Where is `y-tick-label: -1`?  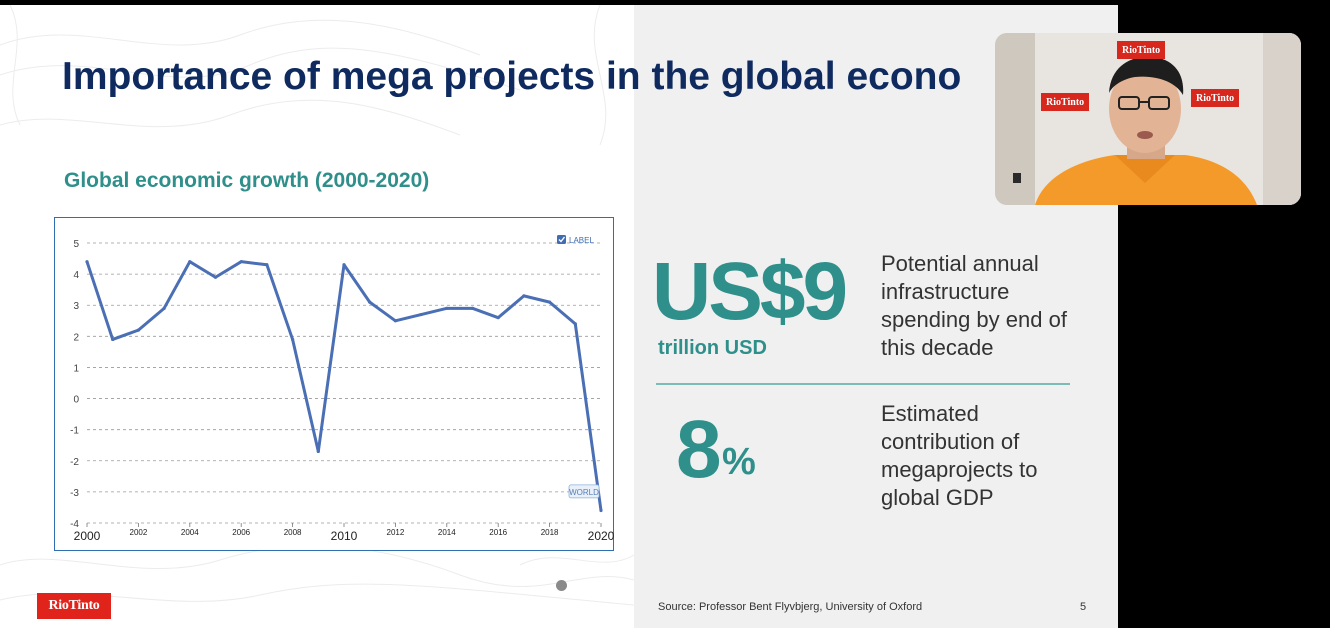
y-tick-label: -1 is located at coordinates (74, 431).